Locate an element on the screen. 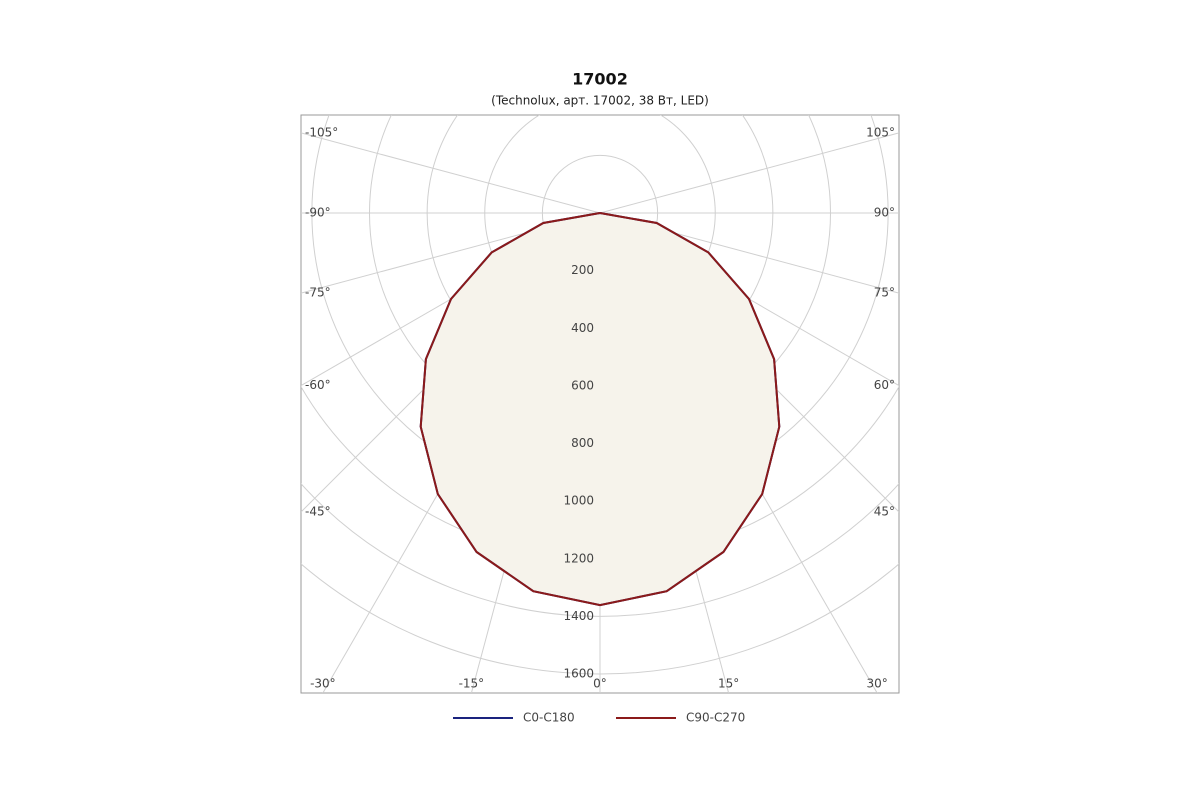 Image resolution: width=1200 pixels, height=800 pixels. theta-tick-label: -90° is located at coordinates (318, 213).